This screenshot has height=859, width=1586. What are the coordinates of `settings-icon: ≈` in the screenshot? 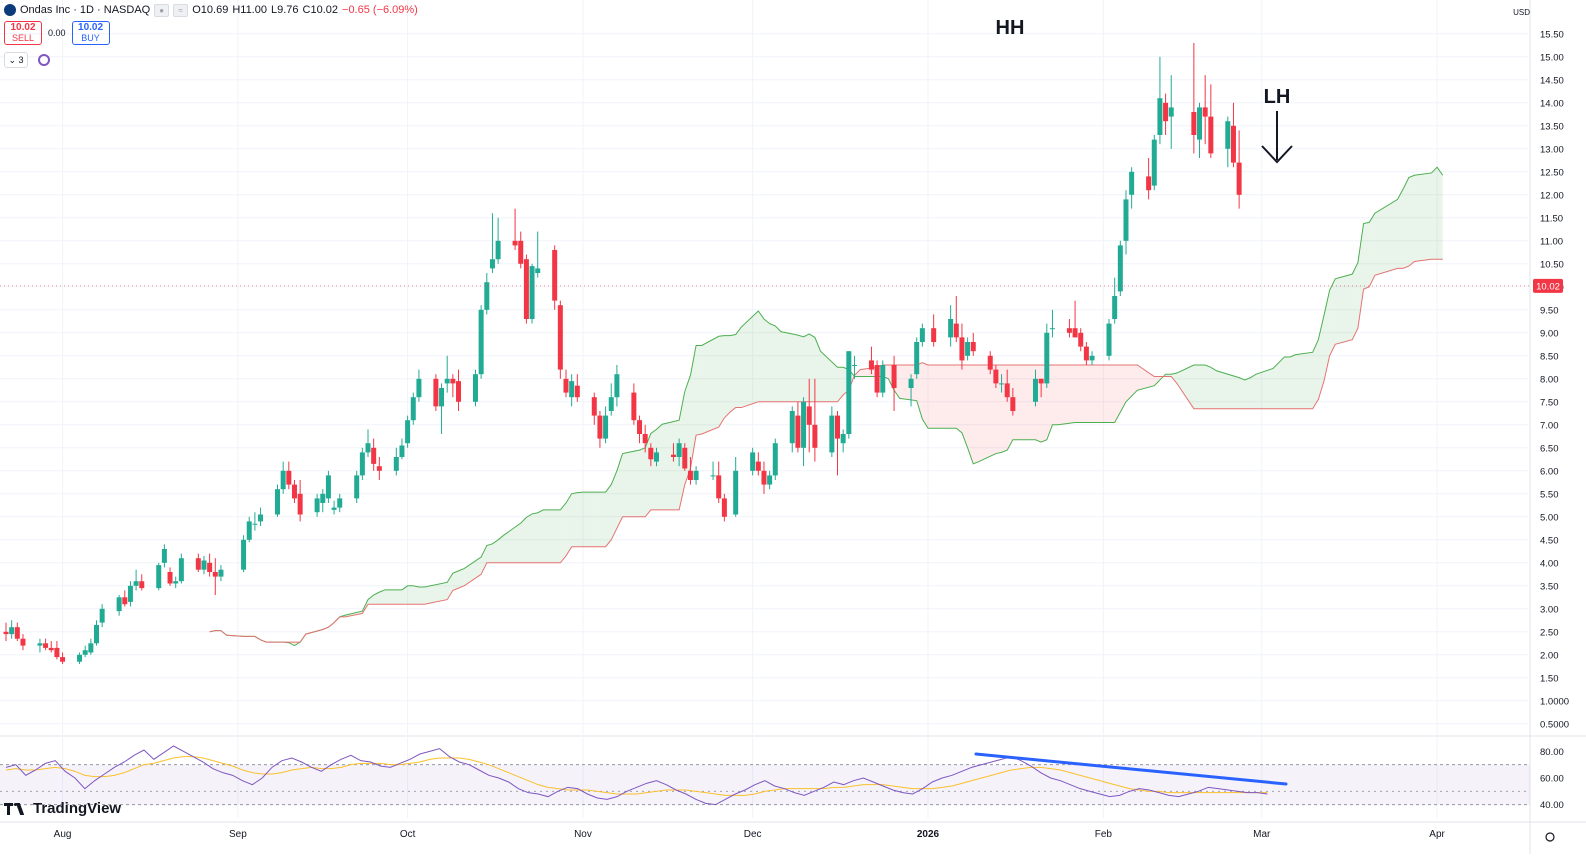 It's located at (181, 10).